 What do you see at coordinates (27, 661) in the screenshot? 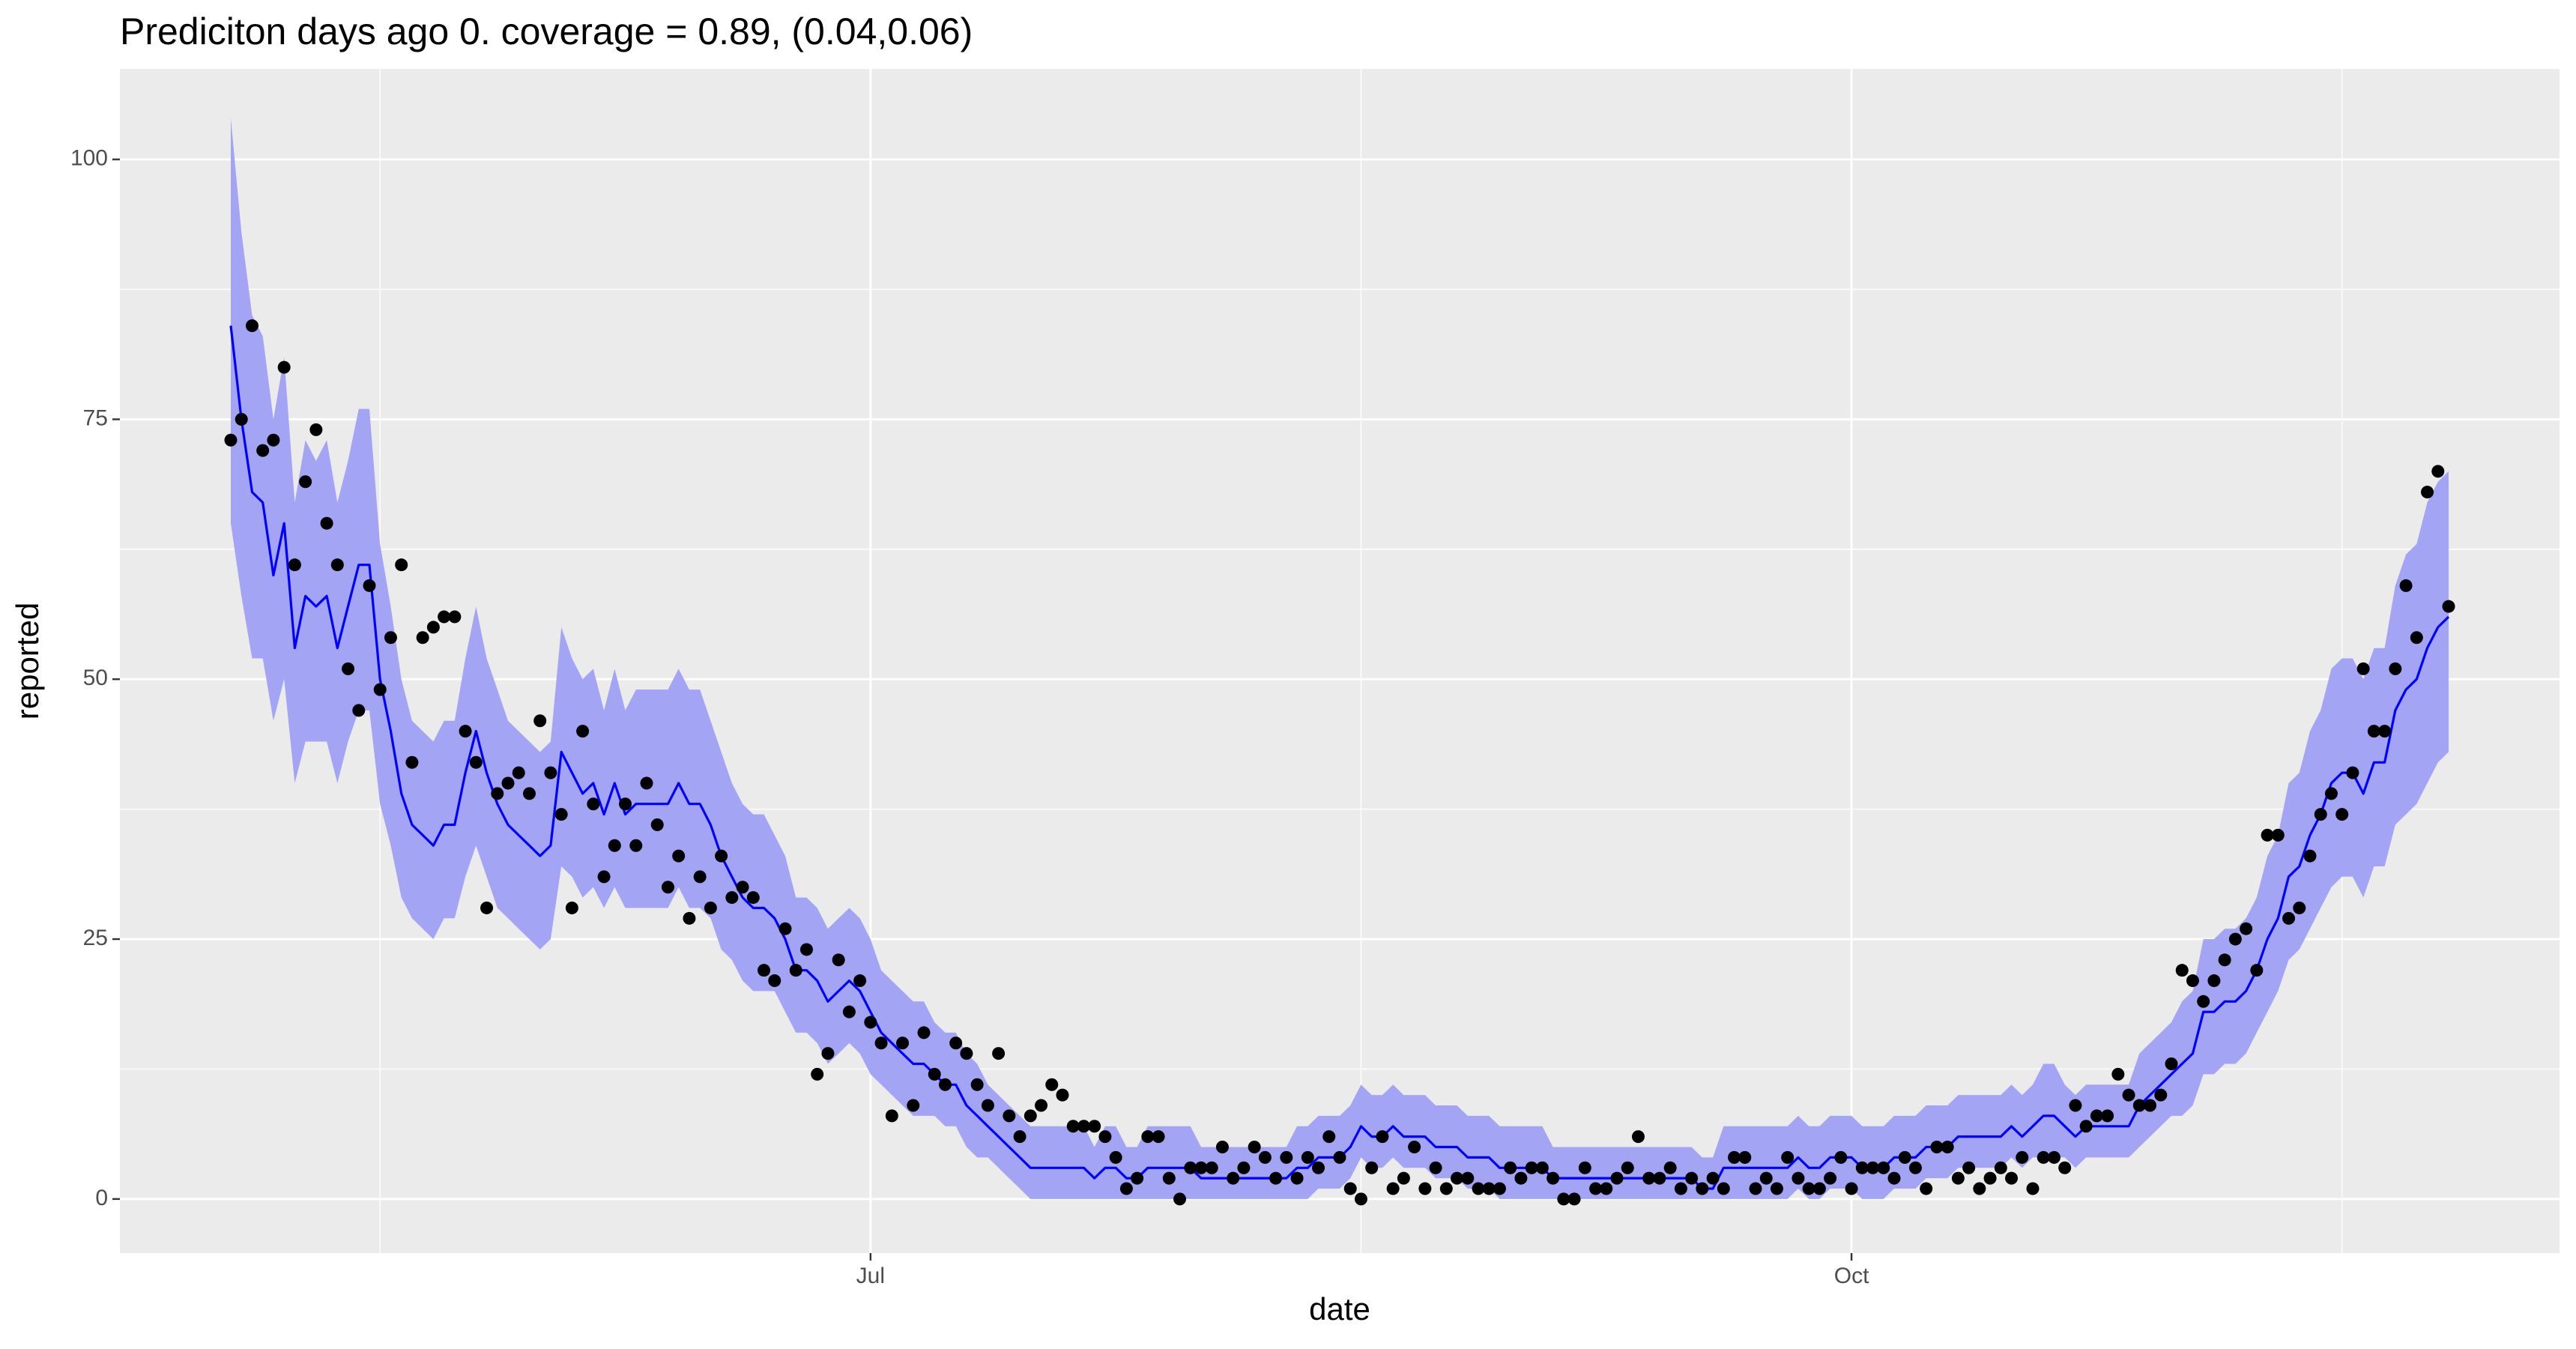
I see `y-axis-title: reported` at bounding box center [27, 661].